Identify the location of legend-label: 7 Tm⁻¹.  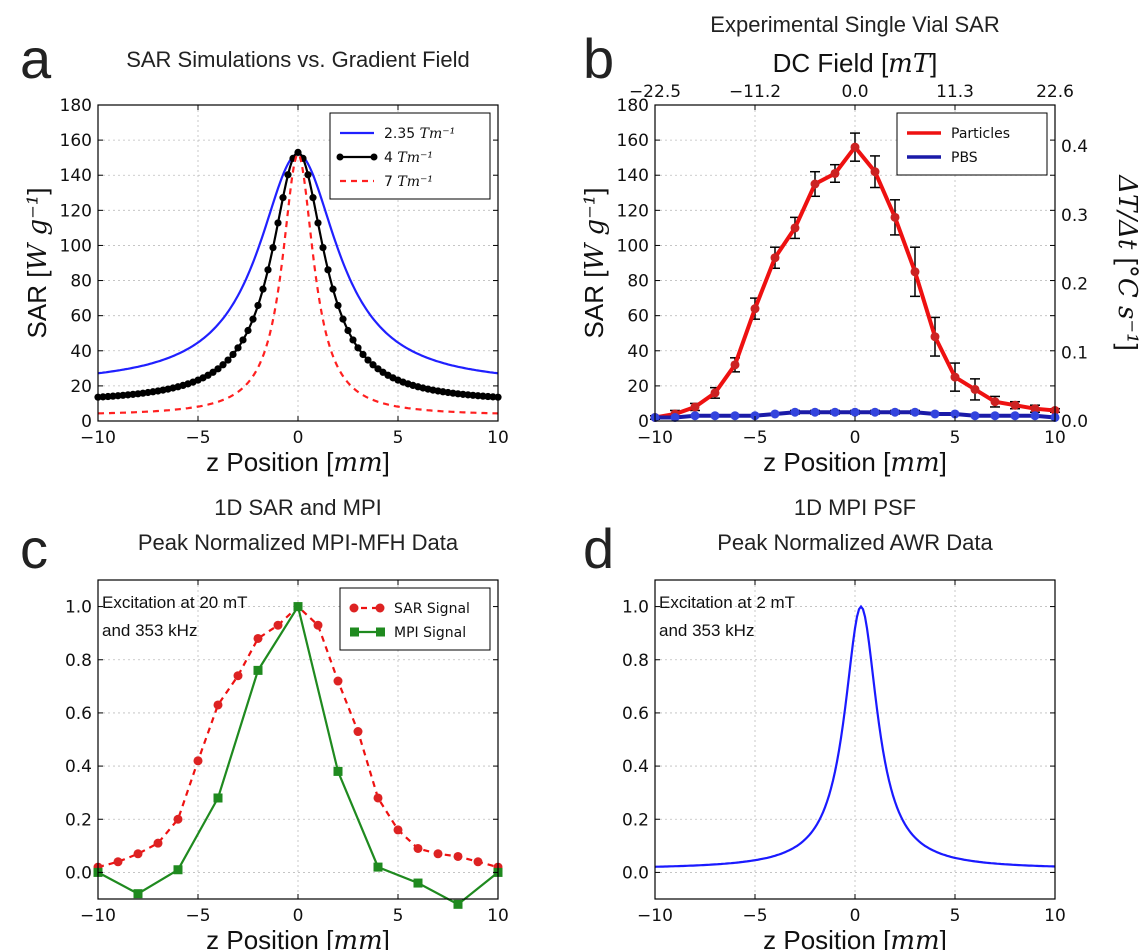
(408, 182).